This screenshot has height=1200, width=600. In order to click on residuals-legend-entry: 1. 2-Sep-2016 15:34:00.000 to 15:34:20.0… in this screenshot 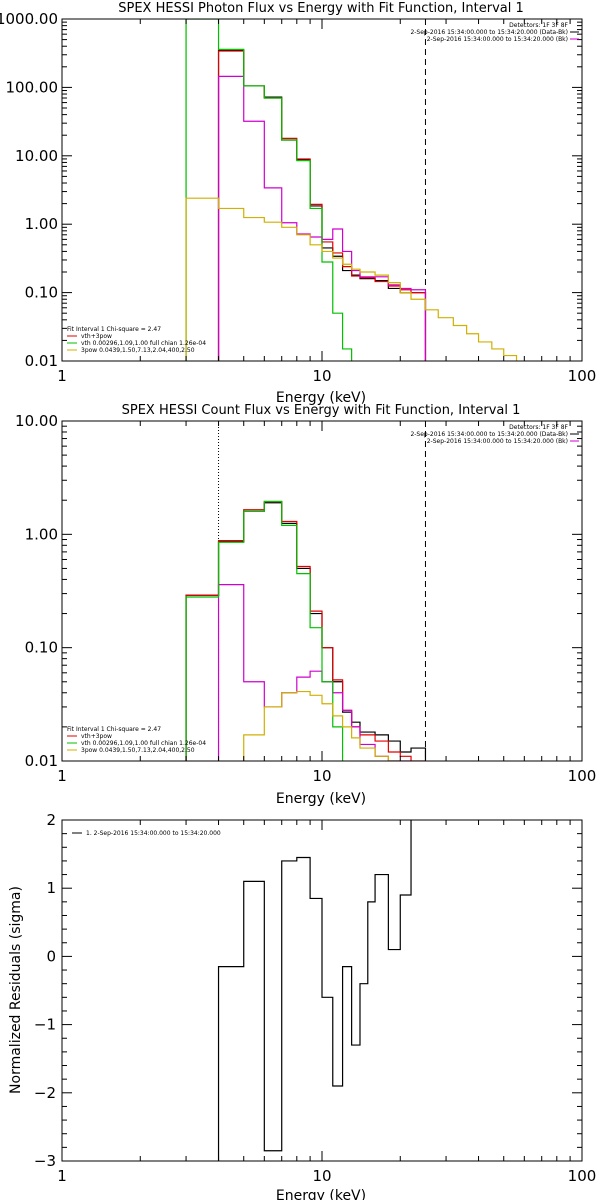, I will do `click(153, 833)`.